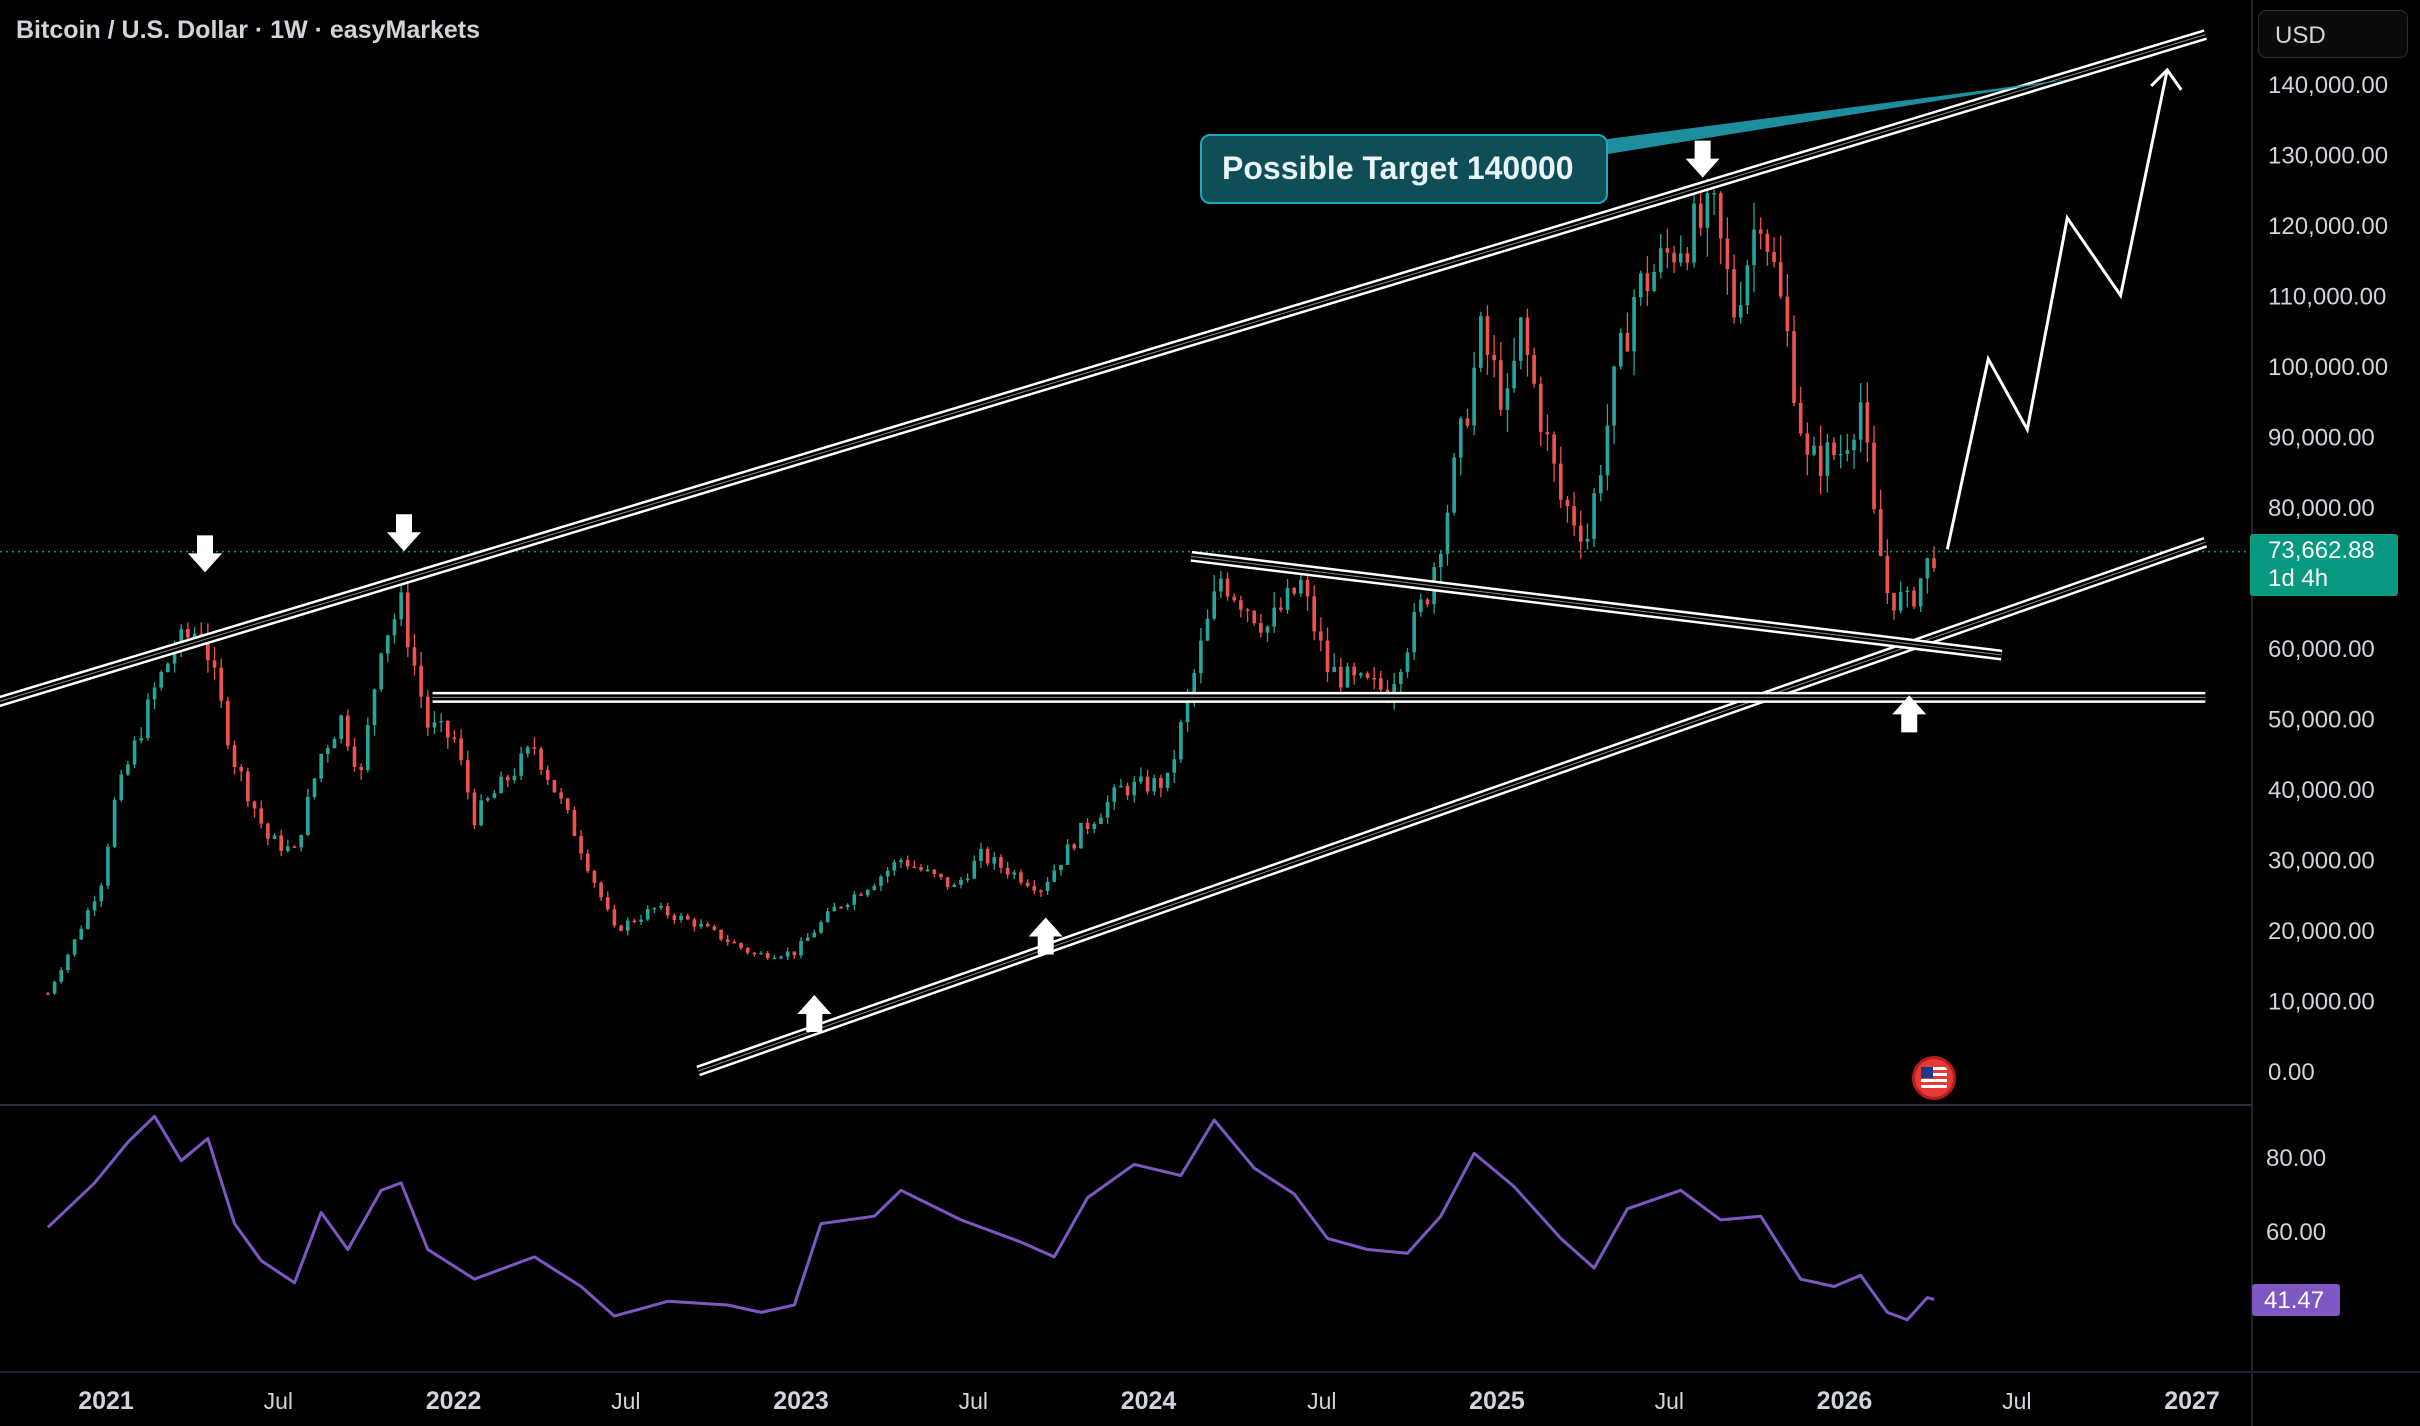 The width and height of the screenshot is (2420, 1426). Describe the element at coordinates (454, 1401) in the screenshot. I see `time-tick-label: 2022` at that location.